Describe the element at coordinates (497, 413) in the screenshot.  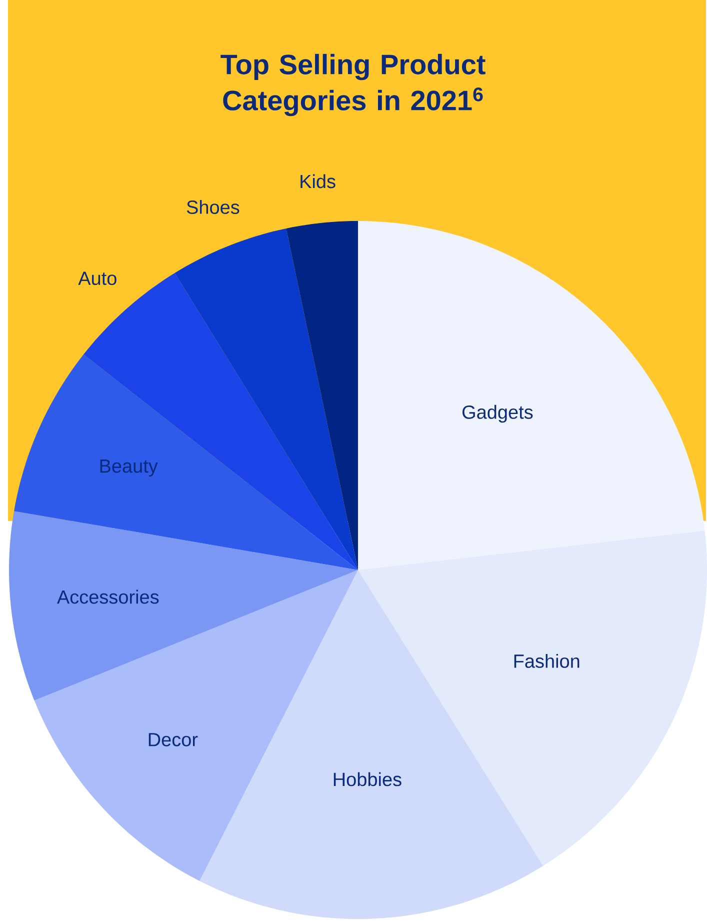
I see `slice-label: Gadgets` at that location.